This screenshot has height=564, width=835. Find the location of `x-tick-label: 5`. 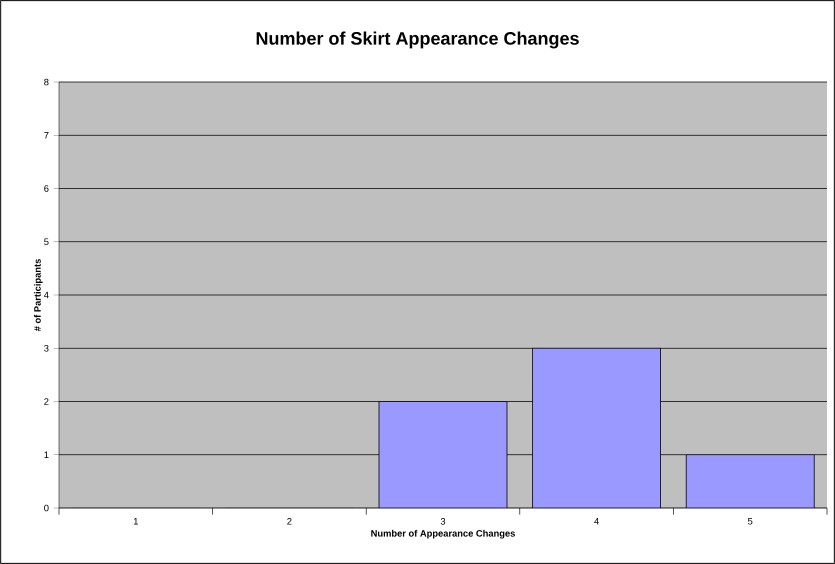

x-tick-label: 5 is located at coordinates (750, 521).